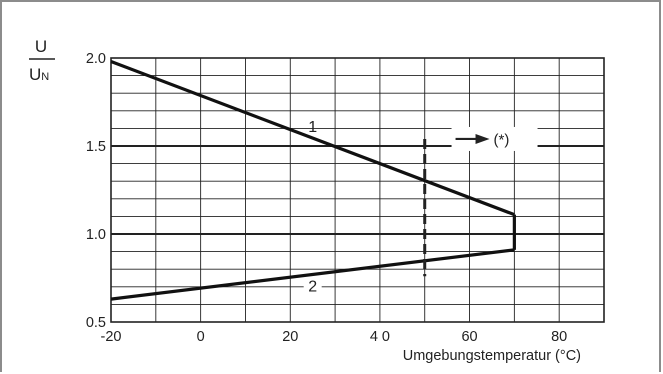 This screenshot has height=374, width=663. I want to click on series-label: 1, so click(312, 127).